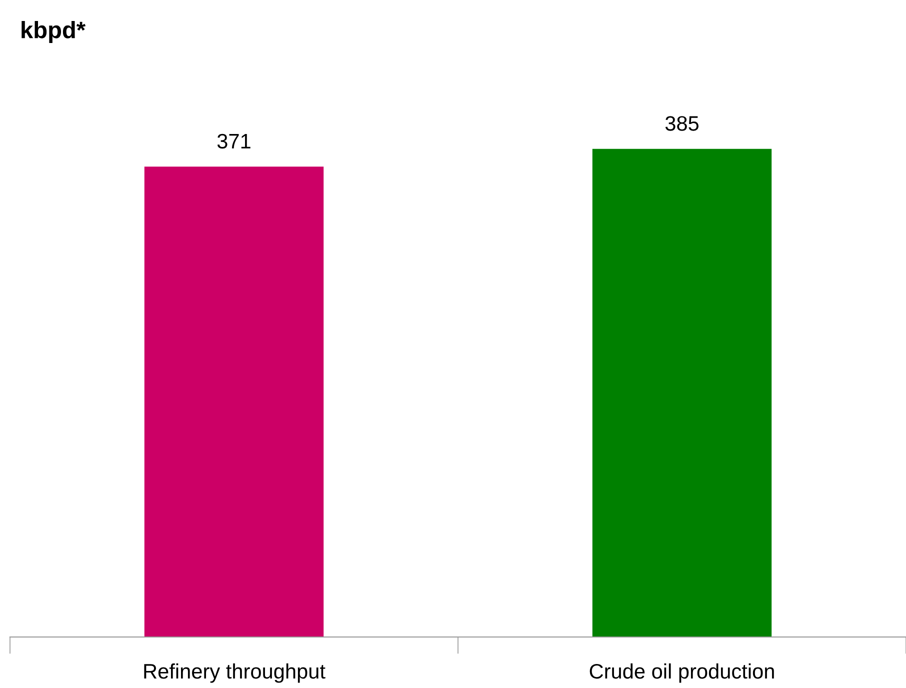 Image resolution: width=906 pixels, height=688 pixels. What do you see at coordinates (682, 673) in the screenshot?
I see `x-tick-label: Crude oil production` at bounding box center [682, 673].